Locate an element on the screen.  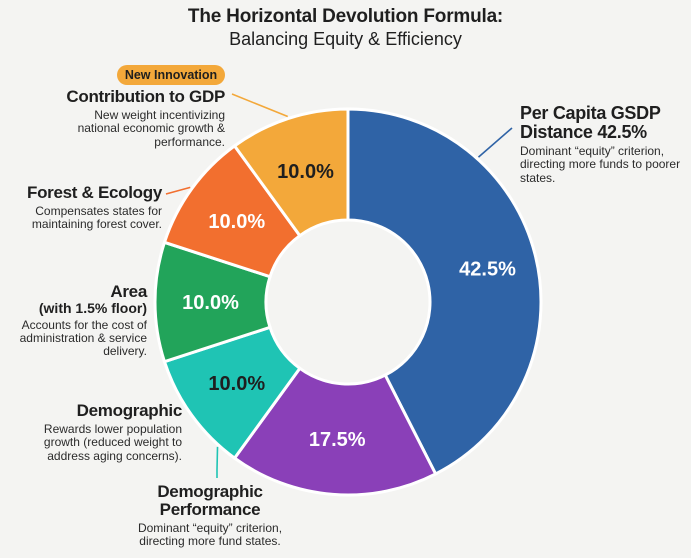
label-demographic-title: Demographic is located at coordinates (129, 410).